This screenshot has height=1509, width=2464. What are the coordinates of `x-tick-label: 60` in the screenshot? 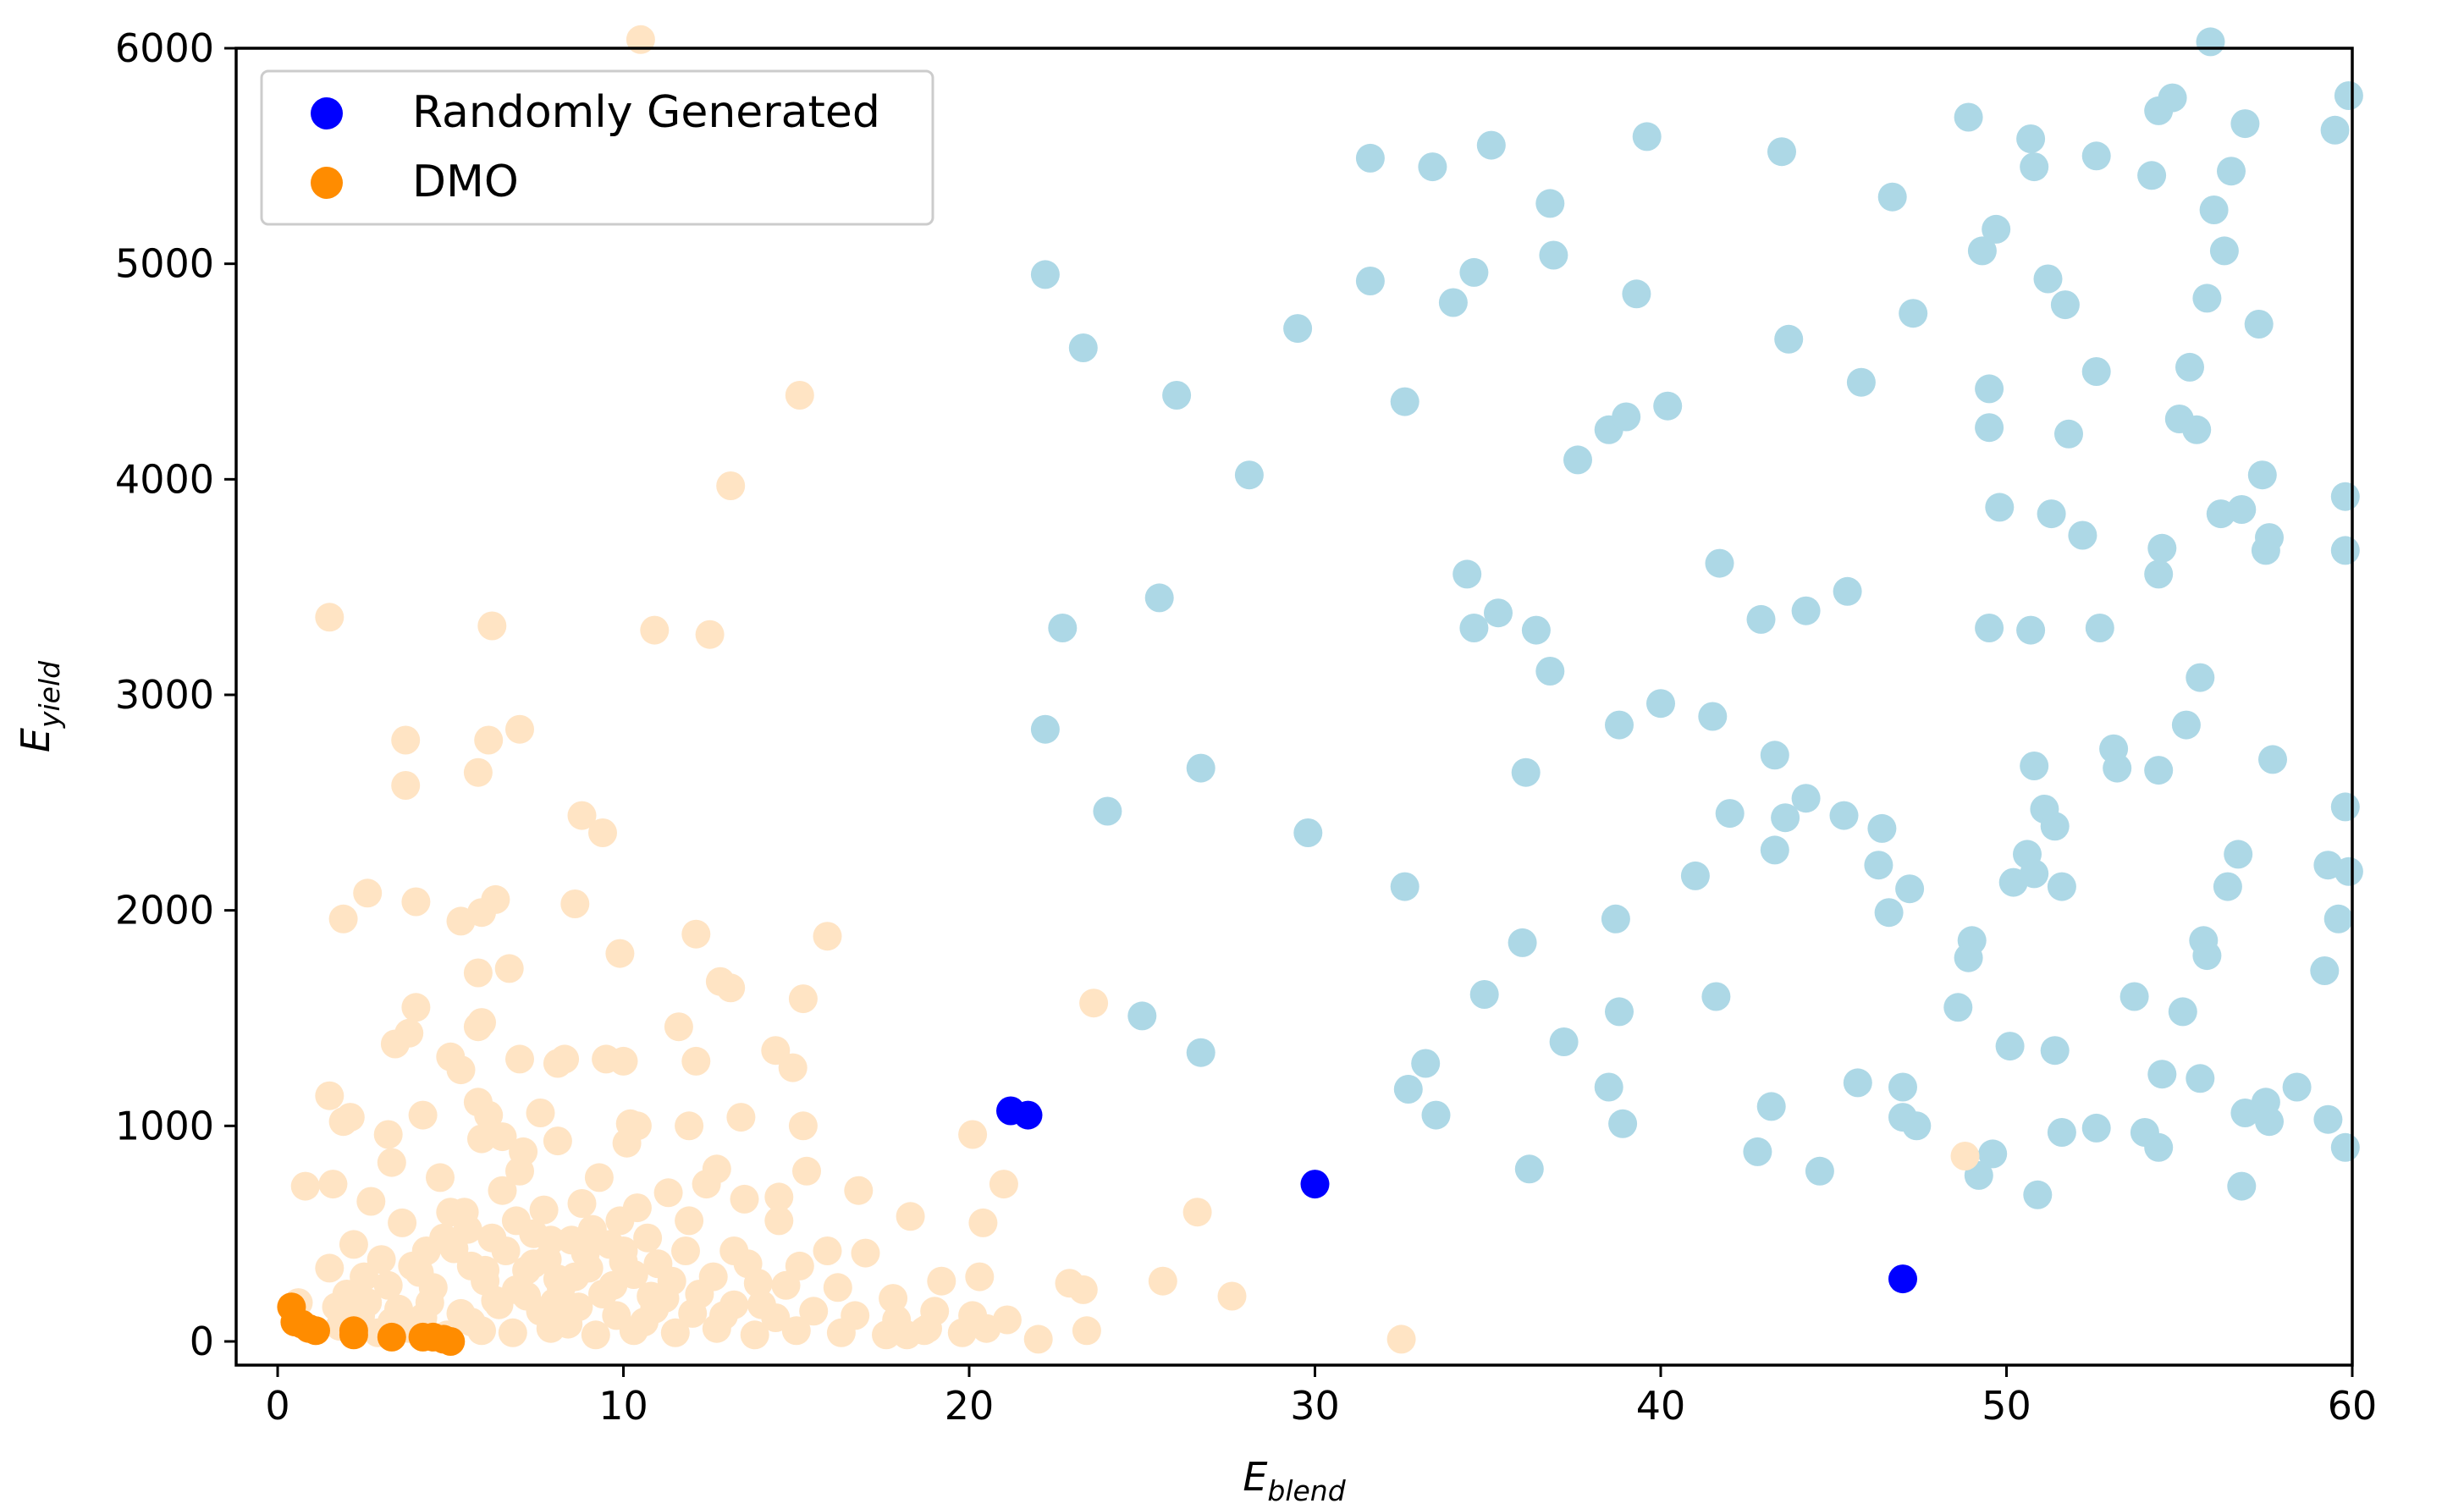 It's located at (2353, 1406).